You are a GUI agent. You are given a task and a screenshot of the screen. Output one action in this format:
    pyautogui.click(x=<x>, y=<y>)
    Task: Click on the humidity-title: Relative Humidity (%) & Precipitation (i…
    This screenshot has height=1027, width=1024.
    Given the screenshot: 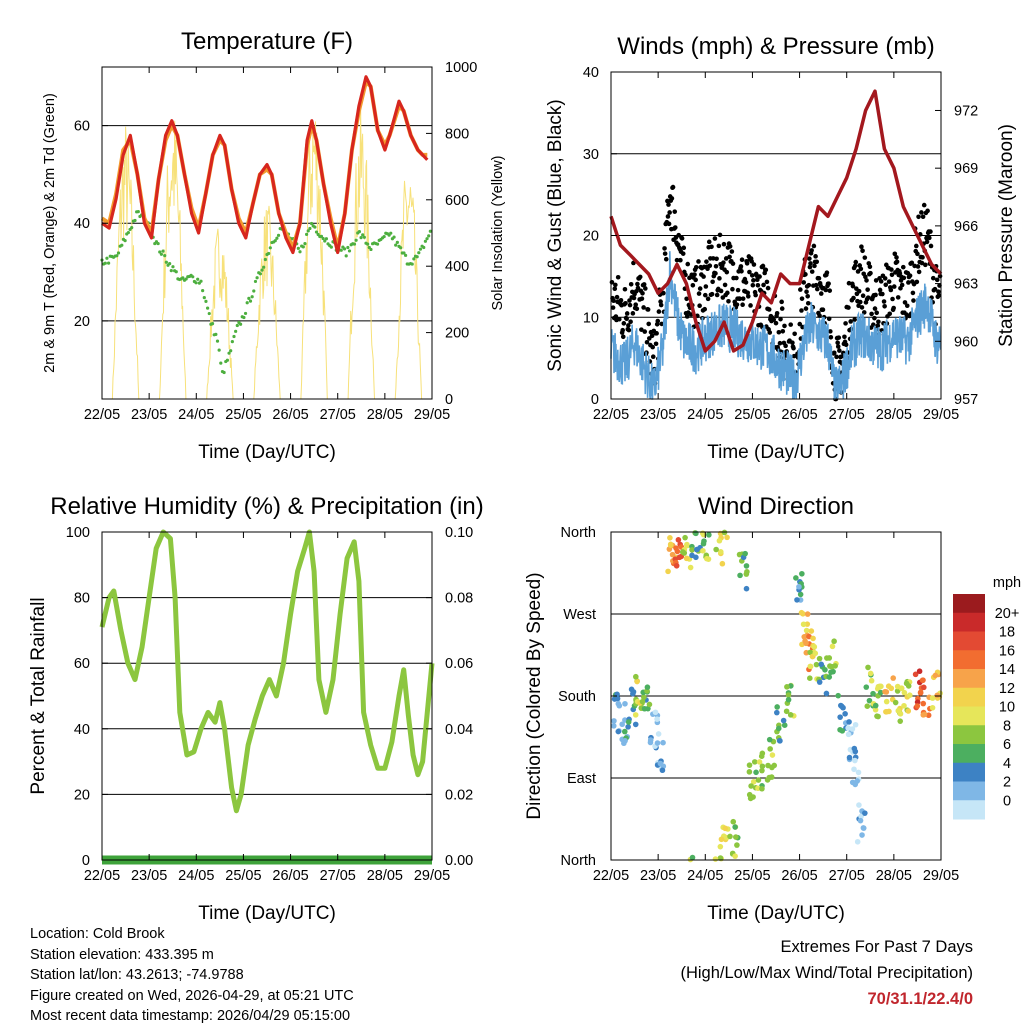 What is the action you would take?
    pyautogui.click(x=266, y=506)
    